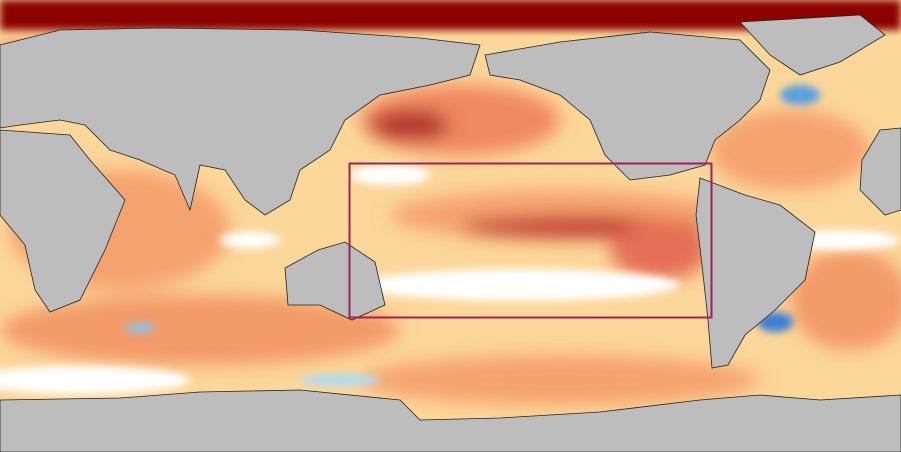 This screenshot has height=452, width=901. Describe the element at coordinates (63, 221) in the screenshot. I see `africa` at that location.